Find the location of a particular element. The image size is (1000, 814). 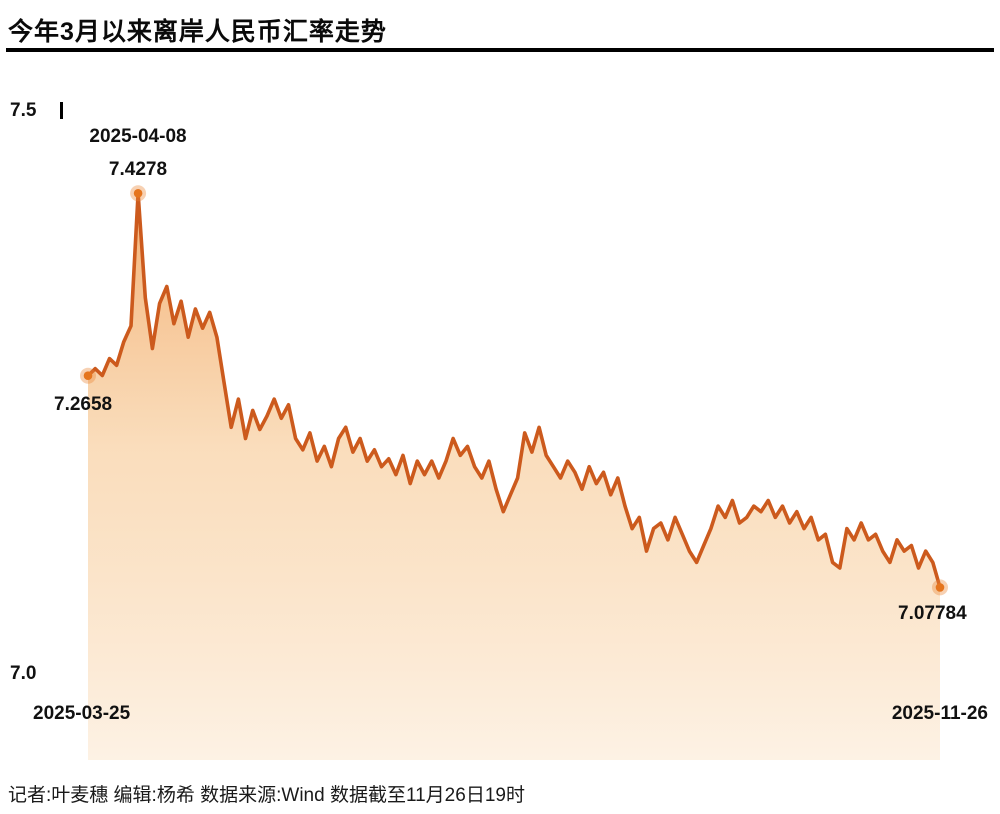

peak-date-label: 2025-04-08 is located at coordinates (138, 136).